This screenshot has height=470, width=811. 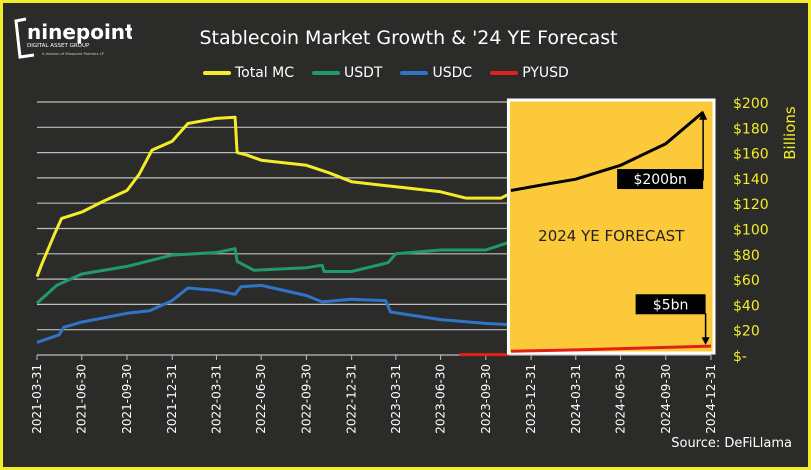 What do you see at coordinates (746, 281) in the screenshot?
I see `y-tick-label: $60` at bounding box center [746, 281].